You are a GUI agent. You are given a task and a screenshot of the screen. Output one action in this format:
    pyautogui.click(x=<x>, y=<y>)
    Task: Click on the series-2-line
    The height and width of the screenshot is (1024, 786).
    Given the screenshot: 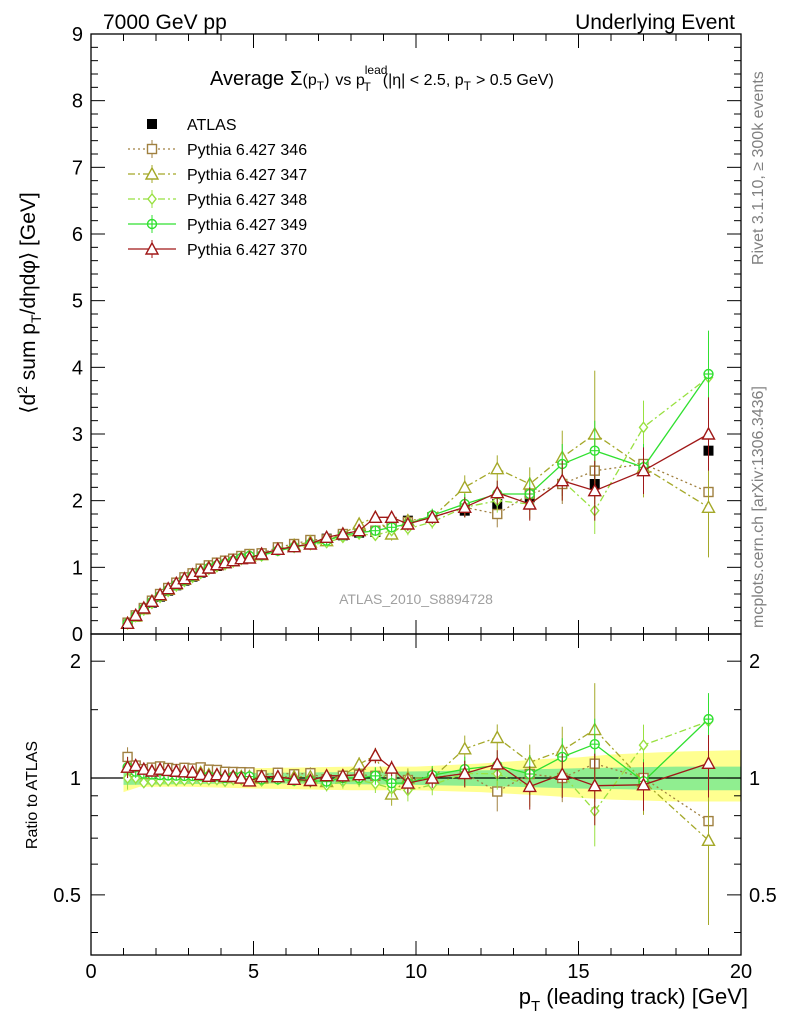 What is the action you would take?
    pyautogui.click(x=418, y=528)
    